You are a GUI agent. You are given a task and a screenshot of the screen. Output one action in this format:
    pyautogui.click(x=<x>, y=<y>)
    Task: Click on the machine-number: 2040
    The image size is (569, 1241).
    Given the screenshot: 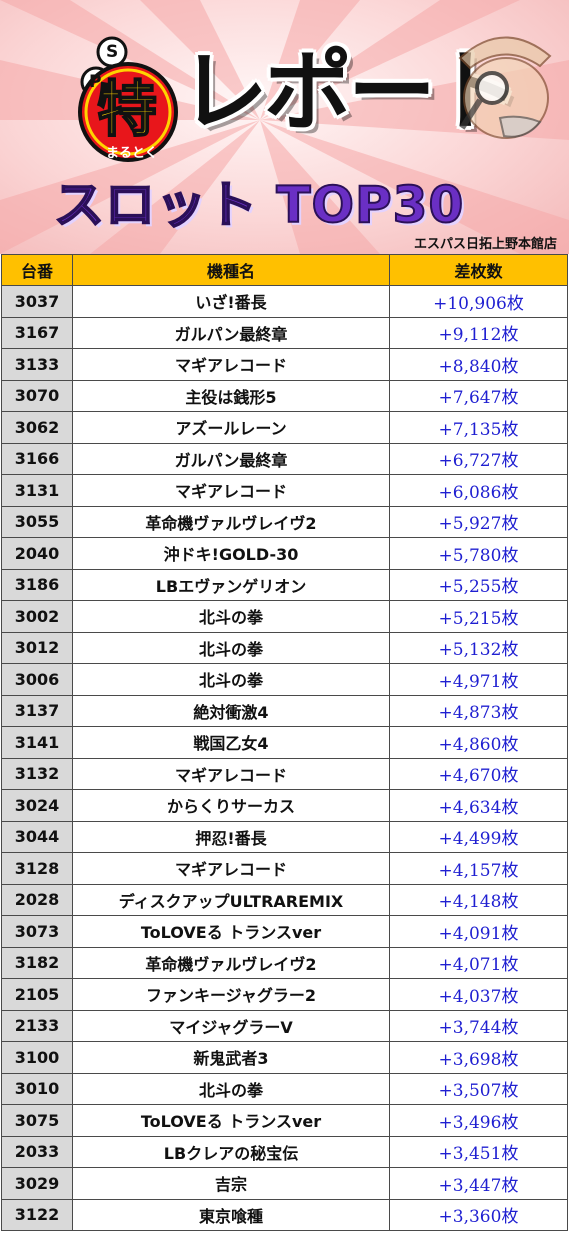 What is the action you would take?
    pyautogui.click(x=37, y=553)
    